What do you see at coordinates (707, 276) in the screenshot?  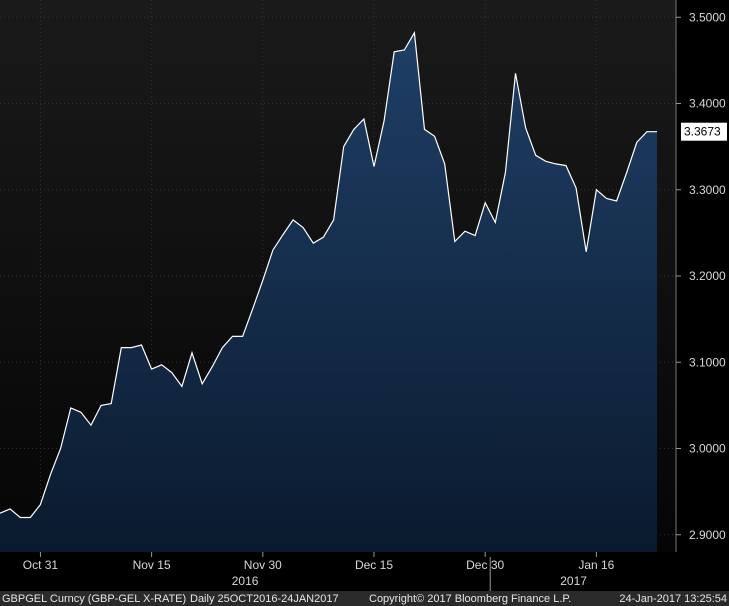 I see `y-tick-label: 3.2000` at bounding box center [707, 276].